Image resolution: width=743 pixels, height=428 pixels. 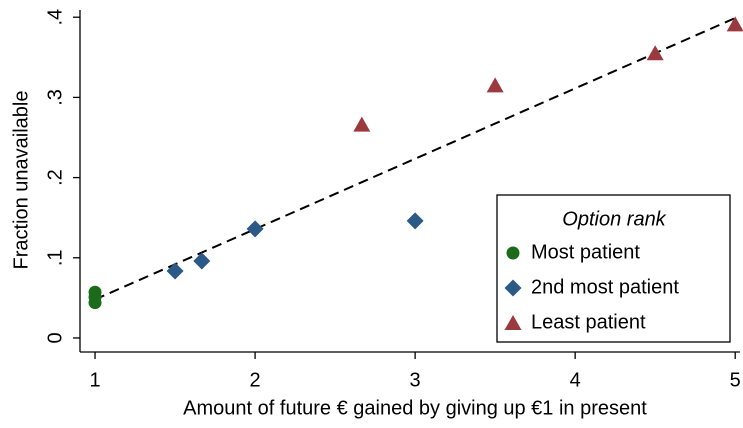 I want to click on y-tick-label: .4, so click(x=55, y=17).